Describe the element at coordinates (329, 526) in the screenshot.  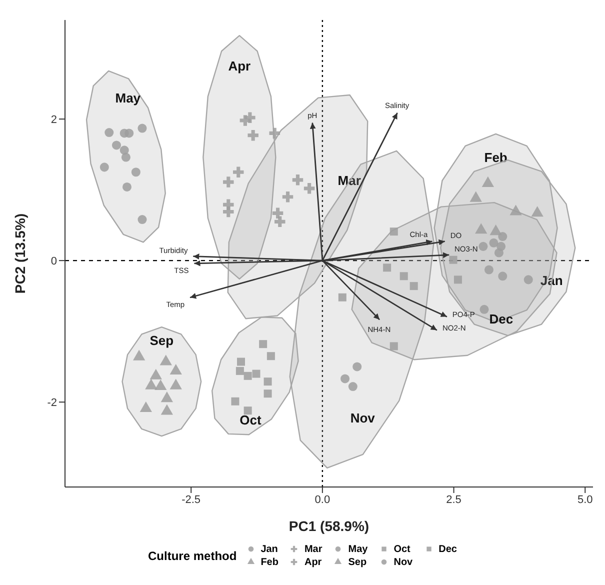
I see `x-axis-title: PC1 (58.9%)` at that location.